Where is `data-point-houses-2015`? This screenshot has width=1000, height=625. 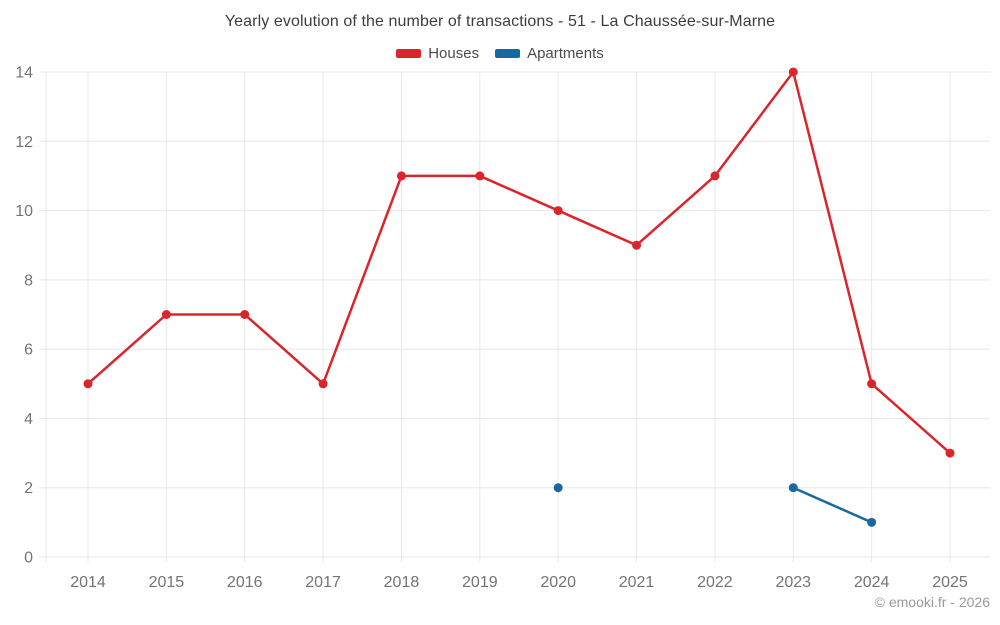
data-point-houses-2015 is located at coordinates (166, 314).